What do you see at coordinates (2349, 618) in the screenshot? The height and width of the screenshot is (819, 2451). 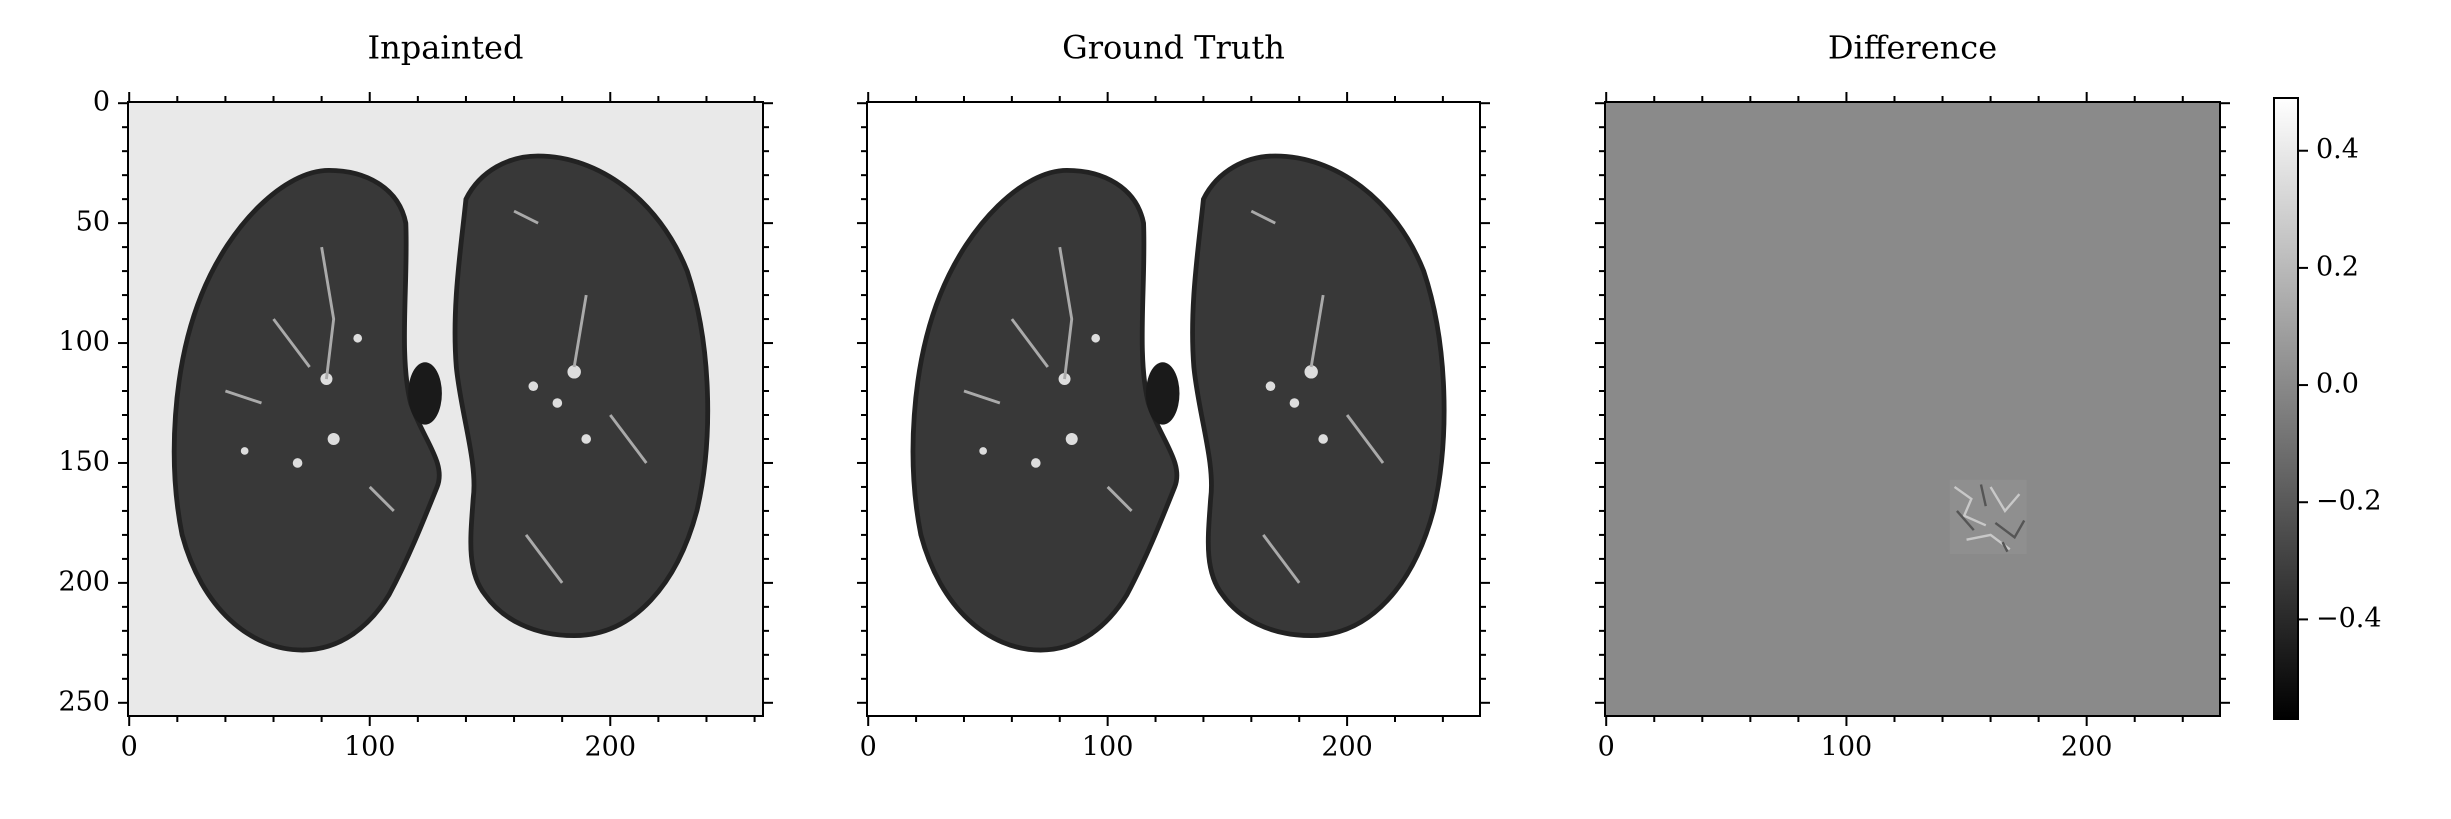 I see `colorbar-tick-label: −0.4` at bounding box center [2349, 618].